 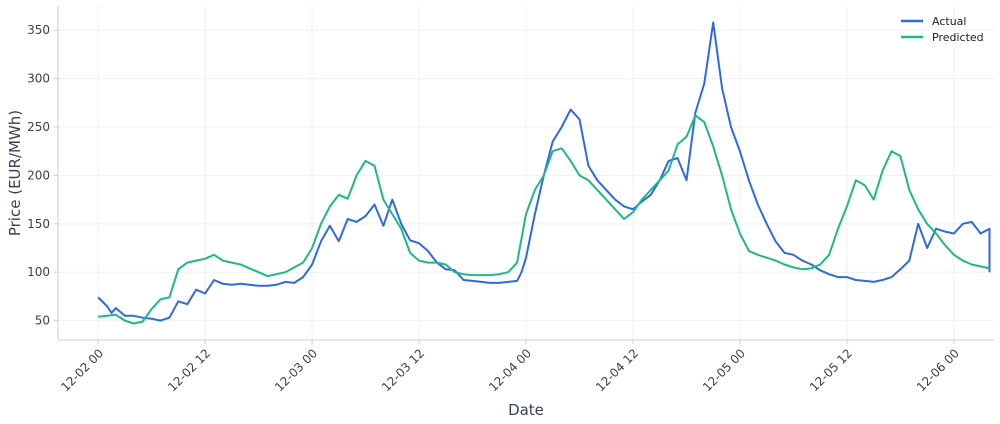 I want to click on legend: Actual Predicted, so click(x=942, y=29).